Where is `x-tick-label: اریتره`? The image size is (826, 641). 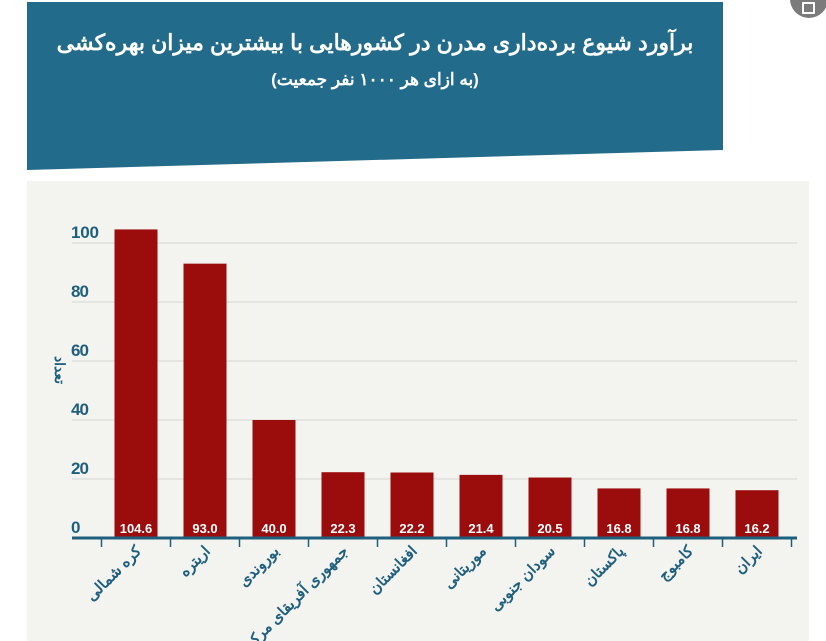
x-tick-label: اریتره is located at coordinates (195, 562).